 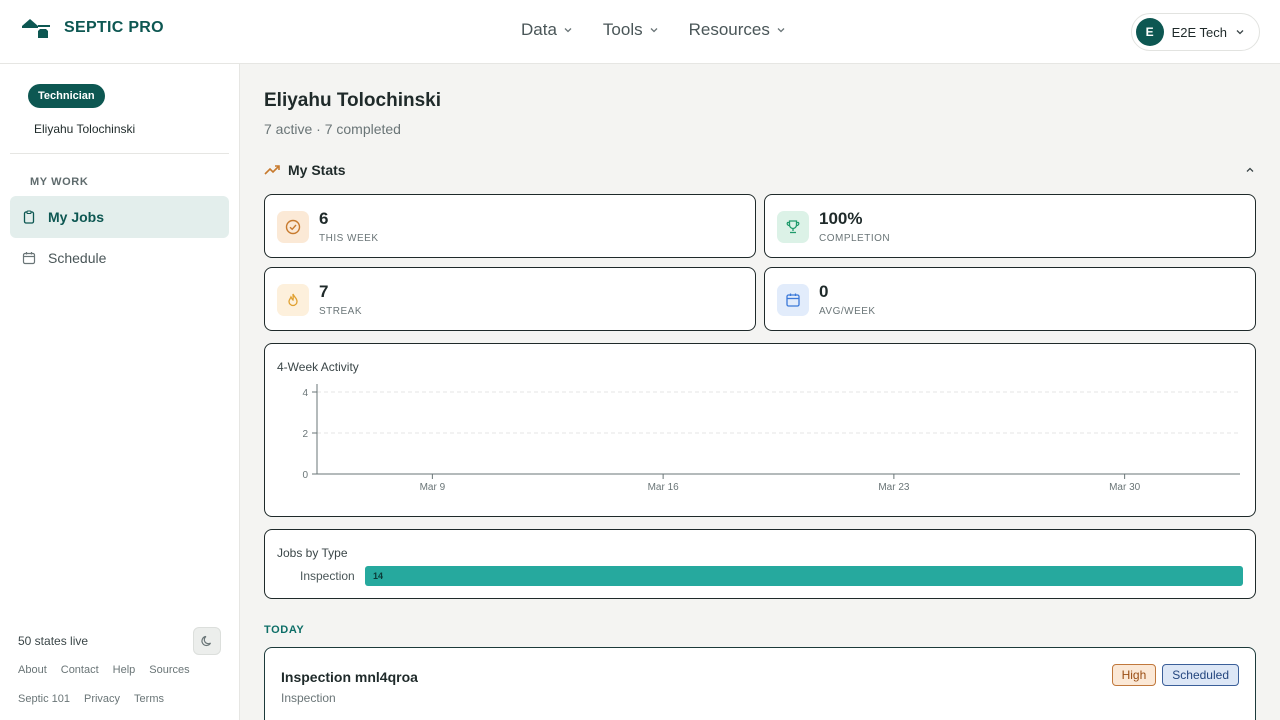 I want to click on sidebar-item-label: My Jobs, so click(x=76, y=217).